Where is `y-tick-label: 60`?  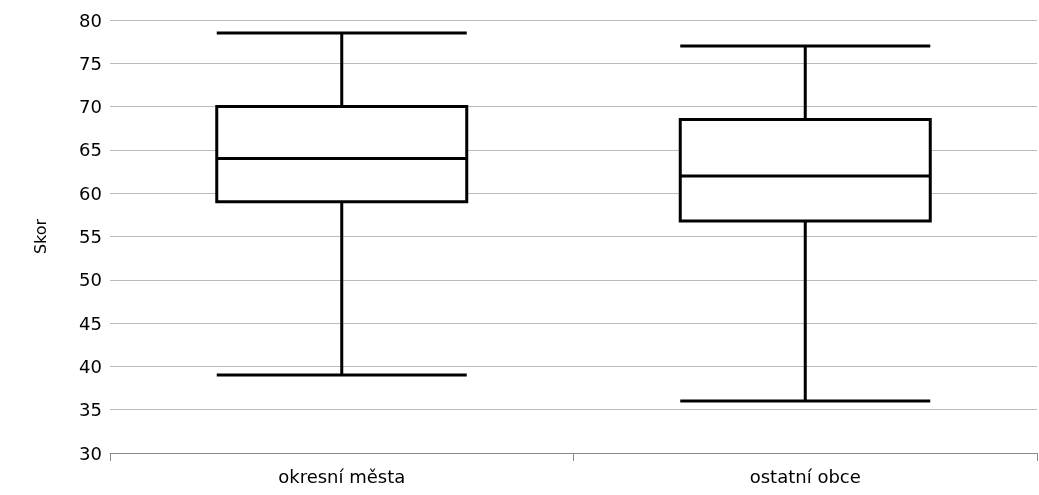
y-tick-label: 60 is located at coordinates (90, 193).